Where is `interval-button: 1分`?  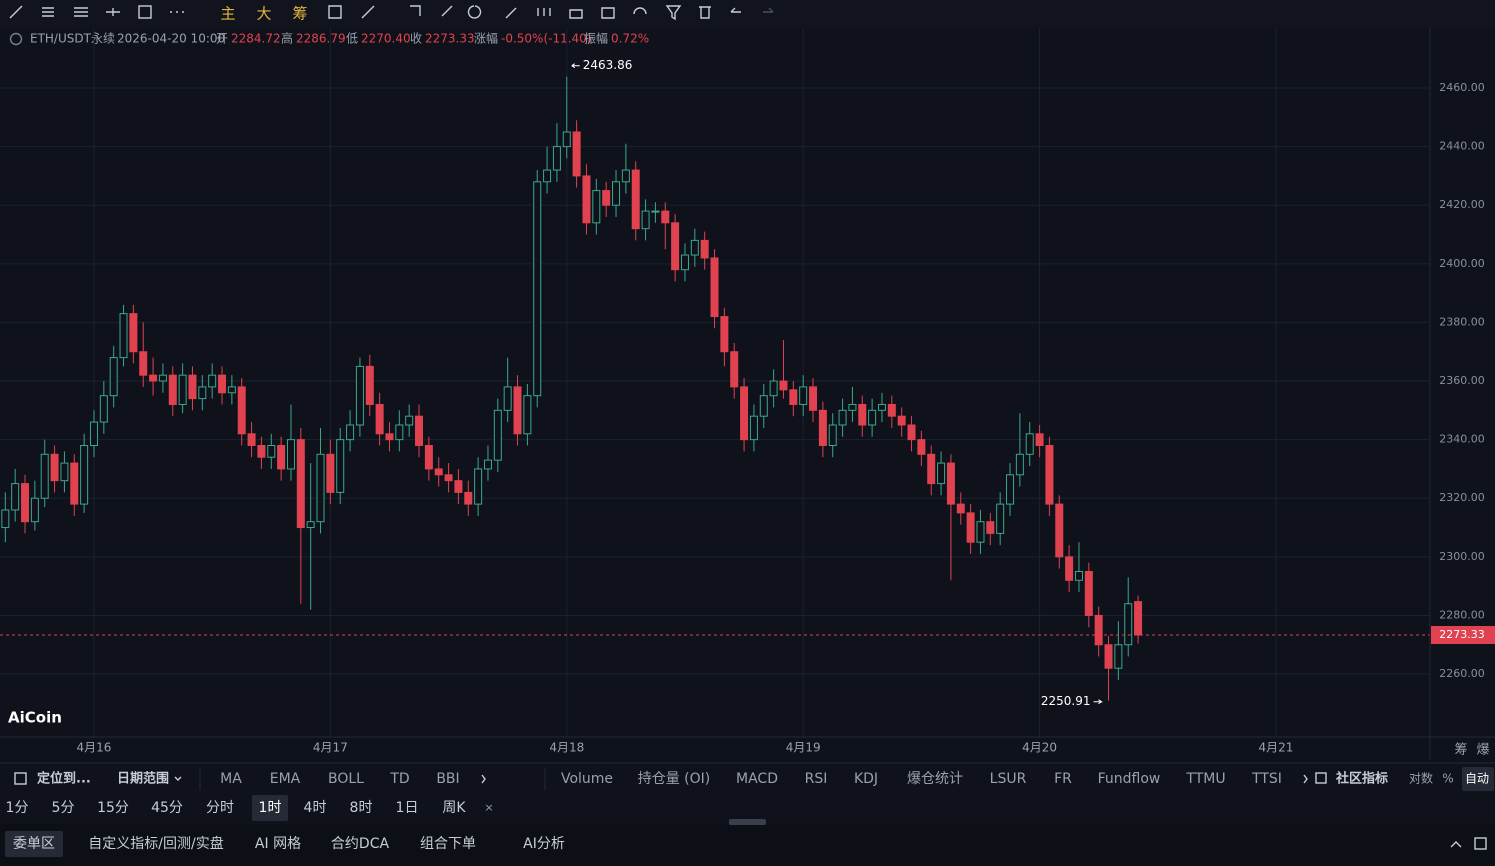
interval-button: 1分 is located at coordinates (17, 808).